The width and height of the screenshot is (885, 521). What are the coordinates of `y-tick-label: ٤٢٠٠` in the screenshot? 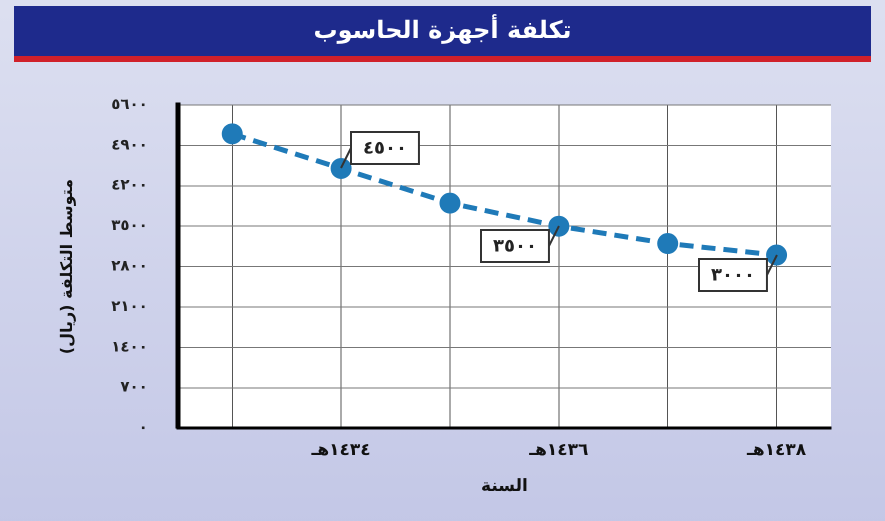 It's located at (129, 185).